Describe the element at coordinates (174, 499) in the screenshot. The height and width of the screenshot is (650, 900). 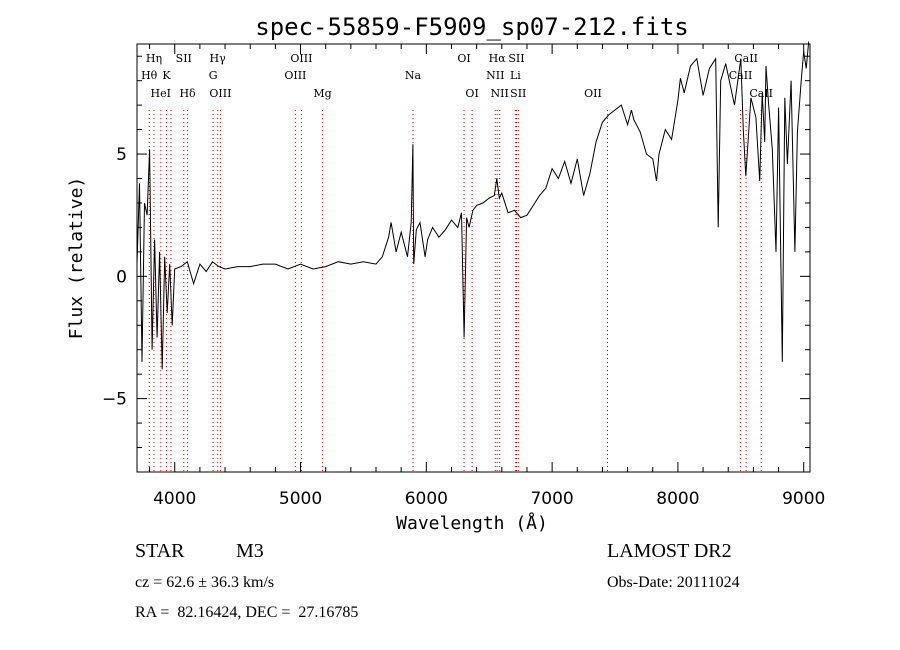
I see `x-tick-label: 4000` at that location.